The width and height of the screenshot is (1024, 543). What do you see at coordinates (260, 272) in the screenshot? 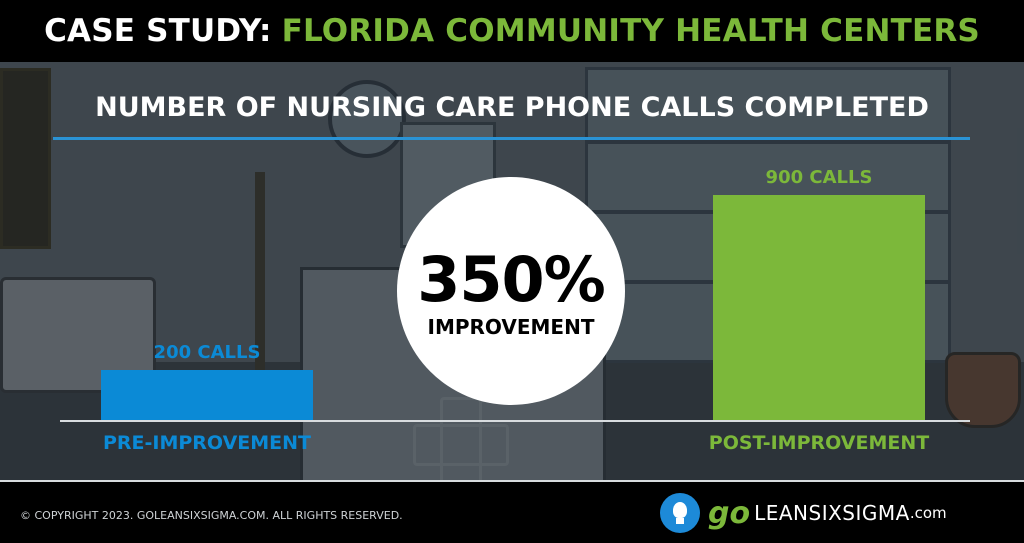
I see `plant` at bounding box center [260, 272].